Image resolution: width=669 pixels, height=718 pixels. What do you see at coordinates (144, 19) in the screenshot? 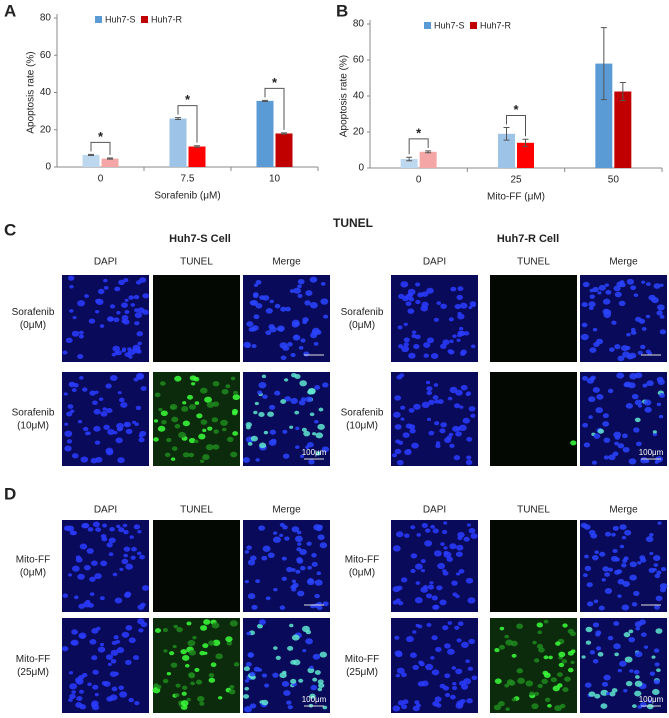
I see `legend-swatch` at bounding box center [144, 19].